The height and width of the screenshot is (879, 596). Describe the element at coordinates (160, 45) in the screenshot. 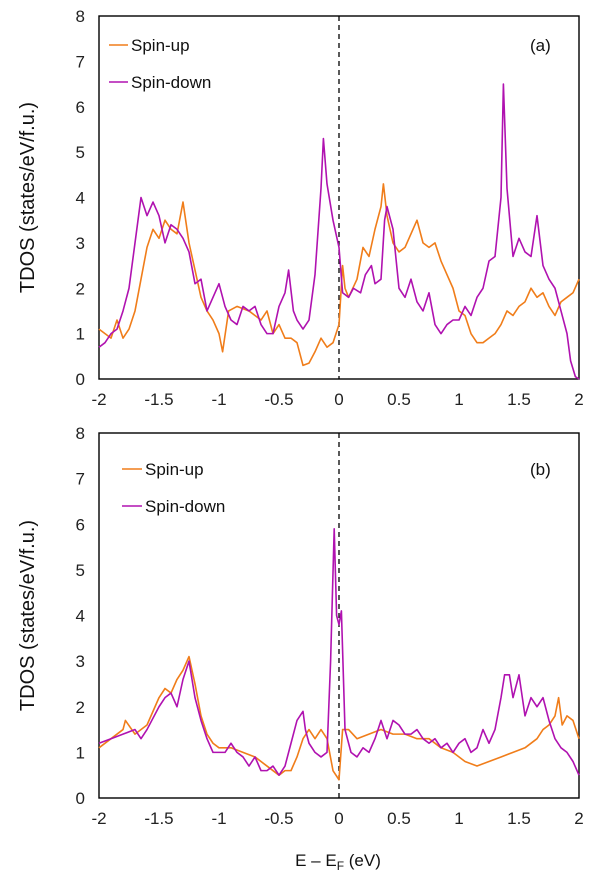

I see `legend-label-spin-up-a: Spin-up` at that location.